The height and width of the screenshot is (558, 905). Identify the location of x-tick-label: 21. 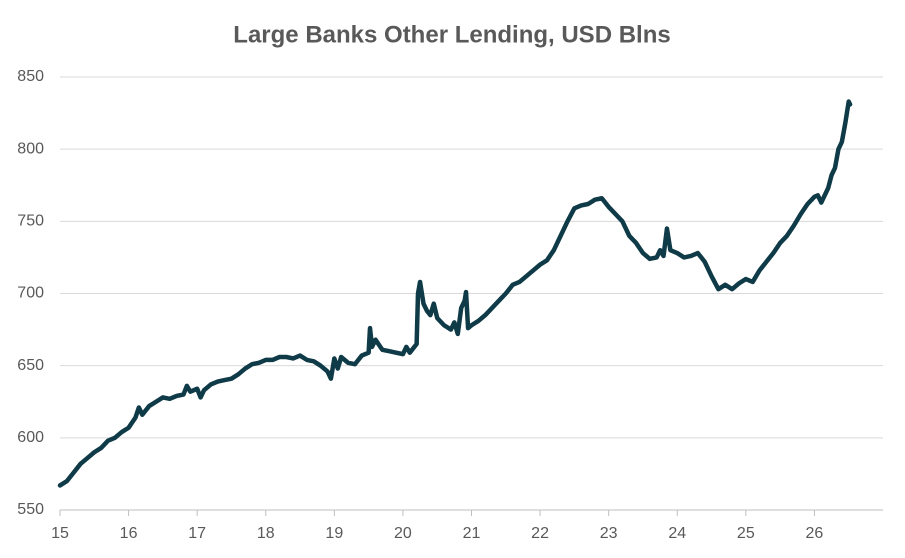
(472, 533).